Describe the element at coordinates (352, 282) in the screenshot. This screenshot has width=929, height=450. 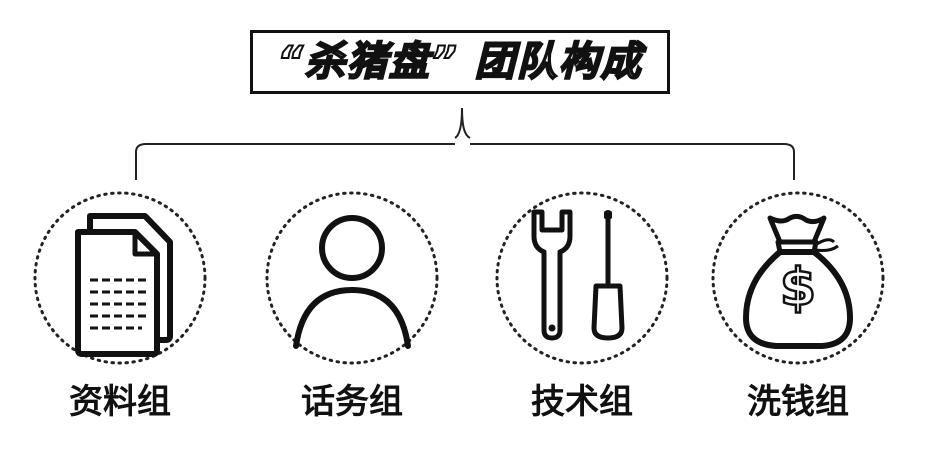
I see `person-icon` at that location.